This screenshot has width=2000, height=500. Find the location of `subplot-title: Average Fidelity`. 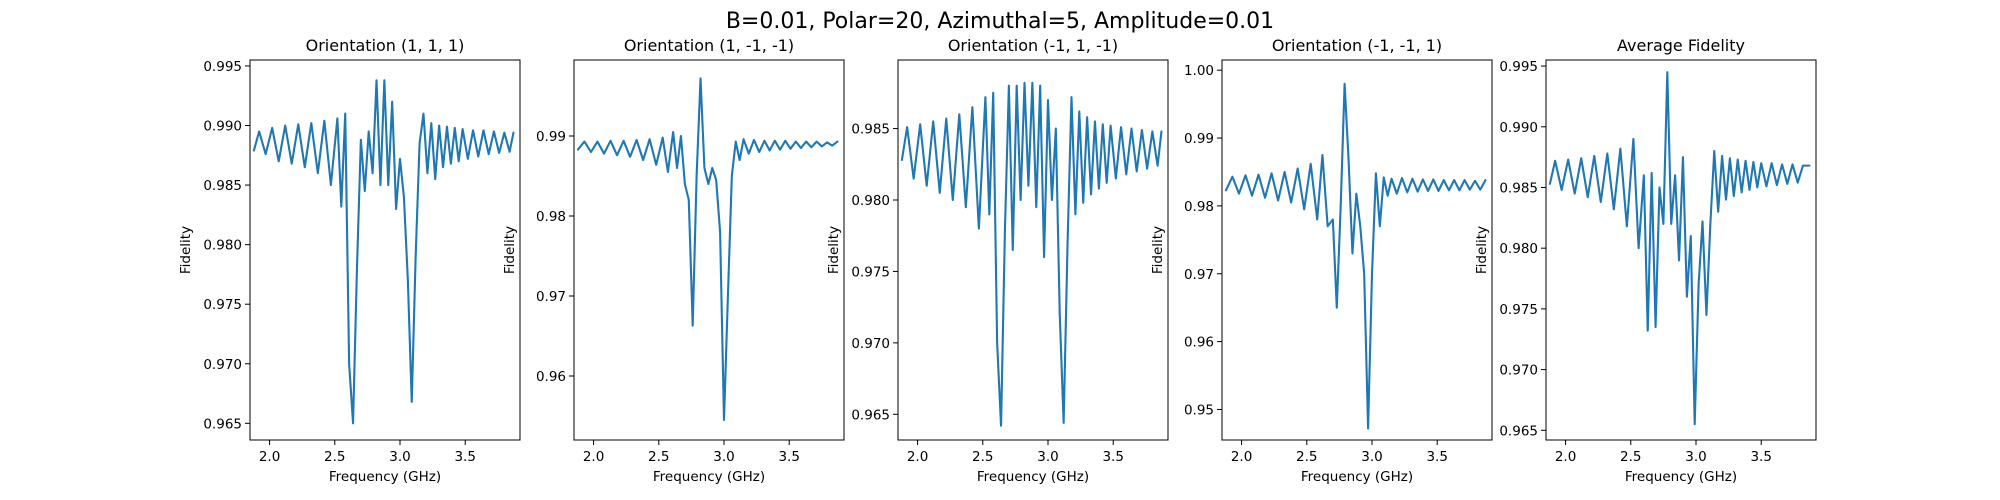

subplot-title: Average Fidelity is located at coordinates (1681, 45).